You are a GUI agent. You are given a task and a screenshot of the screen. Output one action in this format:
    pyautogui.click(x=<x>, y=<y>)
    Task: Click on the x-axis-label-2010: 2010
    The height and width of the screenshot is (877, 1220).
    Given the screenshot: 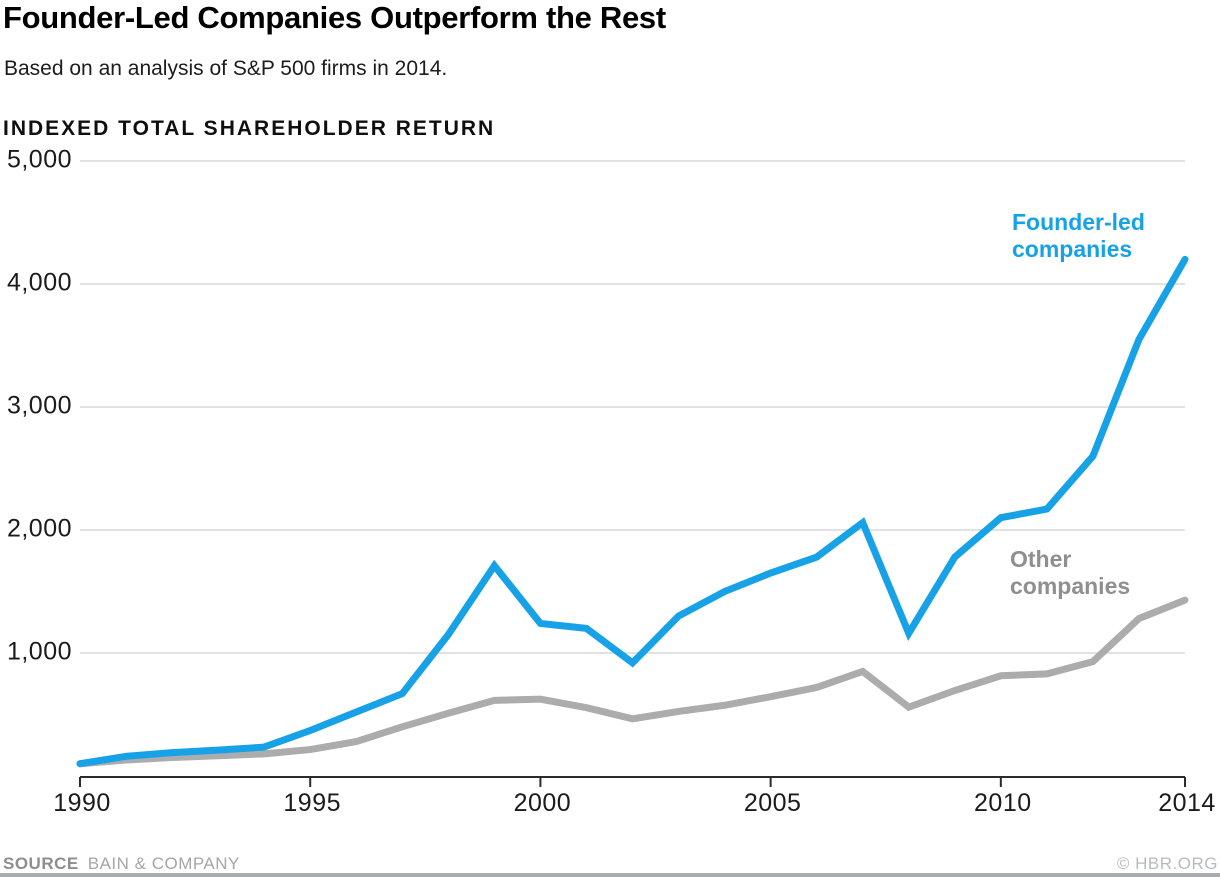 What is the action you would take?
    pyautogui.click(x=1003, y=803)
    